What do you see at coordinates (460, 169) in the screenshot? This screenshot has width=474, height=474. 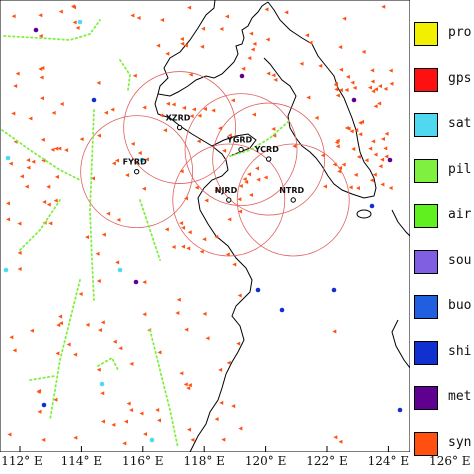 I see `legend-label: pil` at bounding box center [460, 169].